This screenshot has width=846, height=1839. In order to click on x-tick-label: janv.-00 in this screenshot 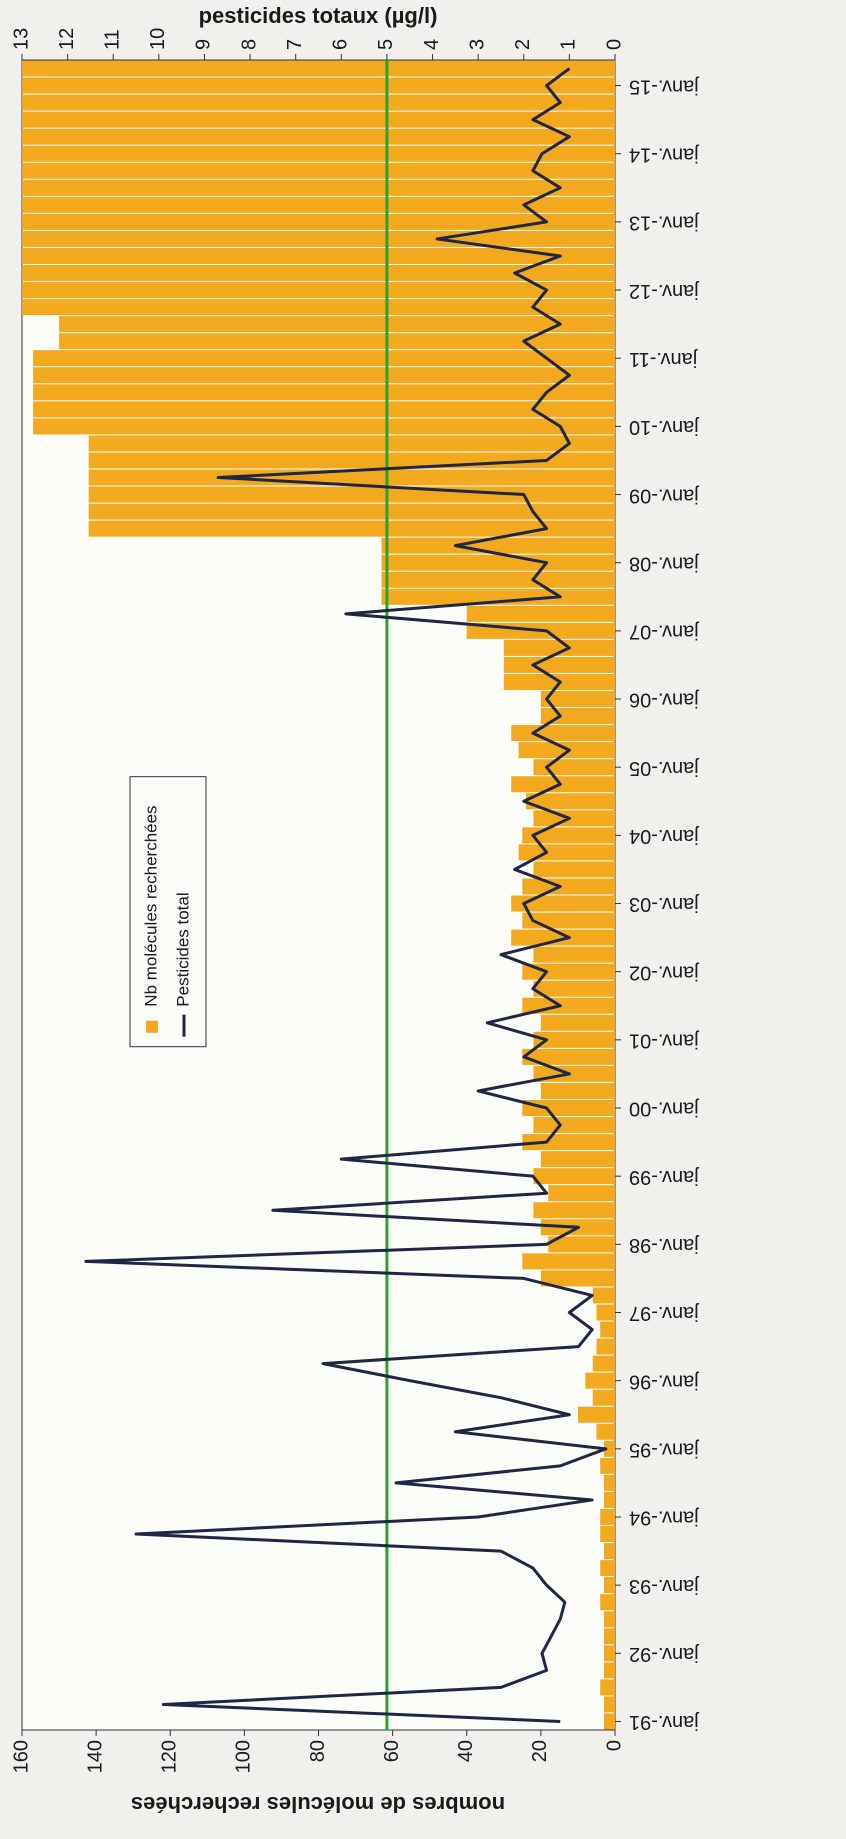, I will do `click(664, 1109)`.